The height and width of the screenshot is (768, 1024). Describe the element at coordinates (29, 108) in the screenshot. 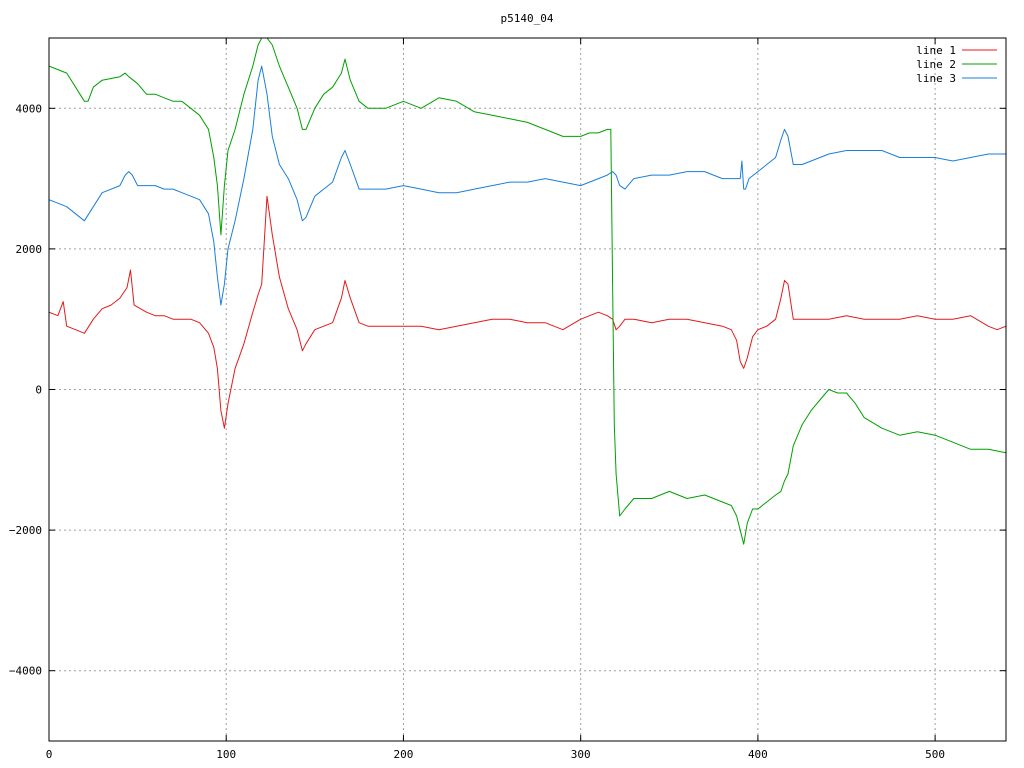

I see `y-tick-label: 4000` at that location.